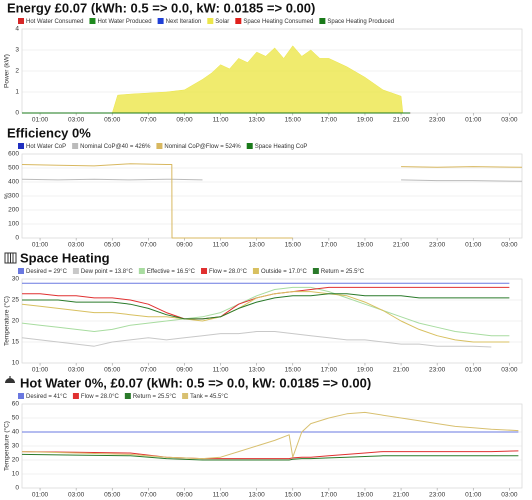 Image resolution: width=532 pixels, height=500 pixels. What do you see at coordinates (365, 370) in the screenshot?
I see `x-tick-label: 19:00` at bounding box center [365, 370].